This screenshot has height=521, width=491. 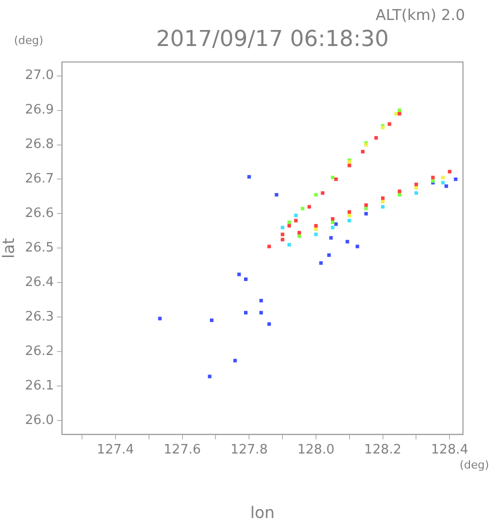 What do you see at coordinates (39, 76) in the screenshot?
I see `y-tick-label: 27.0` at bounding box center [39, 76].